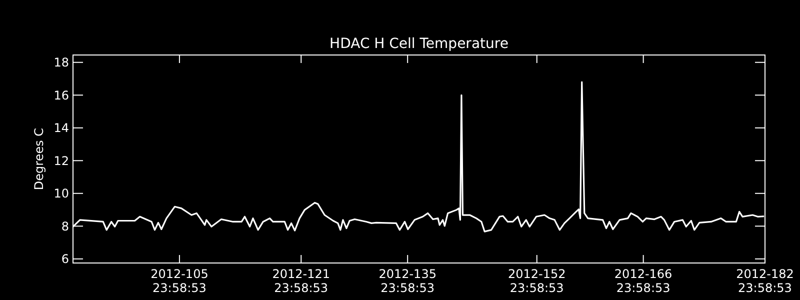 The width and height of the screenshot is (800, 300). Describe the element at coordinates (537, 281) in the screenshot. I see `x-tick-label: 2012-152 23:58:53` at that location.